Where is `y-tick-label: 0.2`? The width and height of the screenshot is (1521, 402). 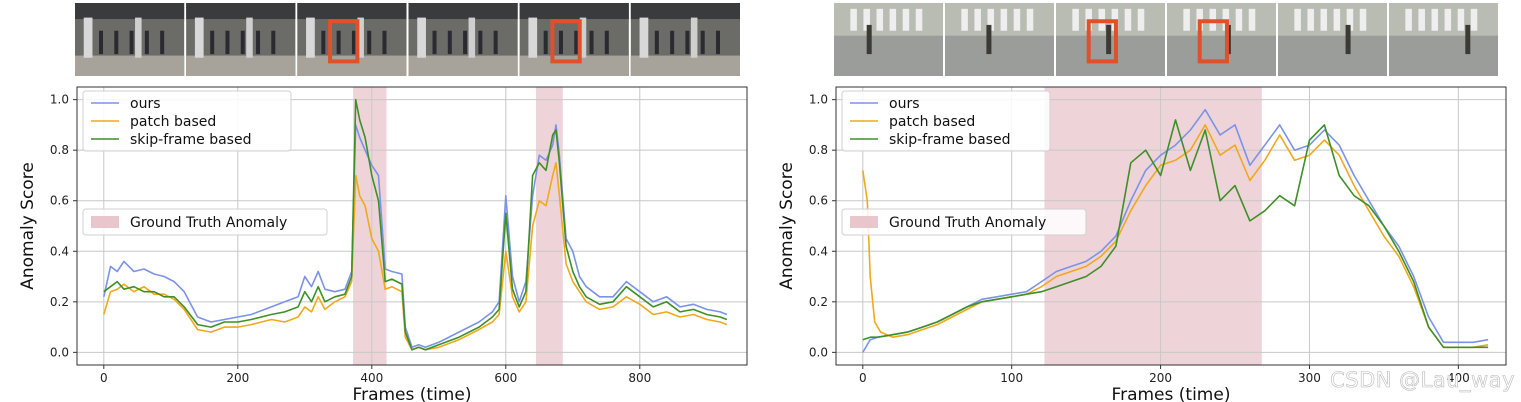
y-tick-label: 0.2 is located at coordinates (59, 302).